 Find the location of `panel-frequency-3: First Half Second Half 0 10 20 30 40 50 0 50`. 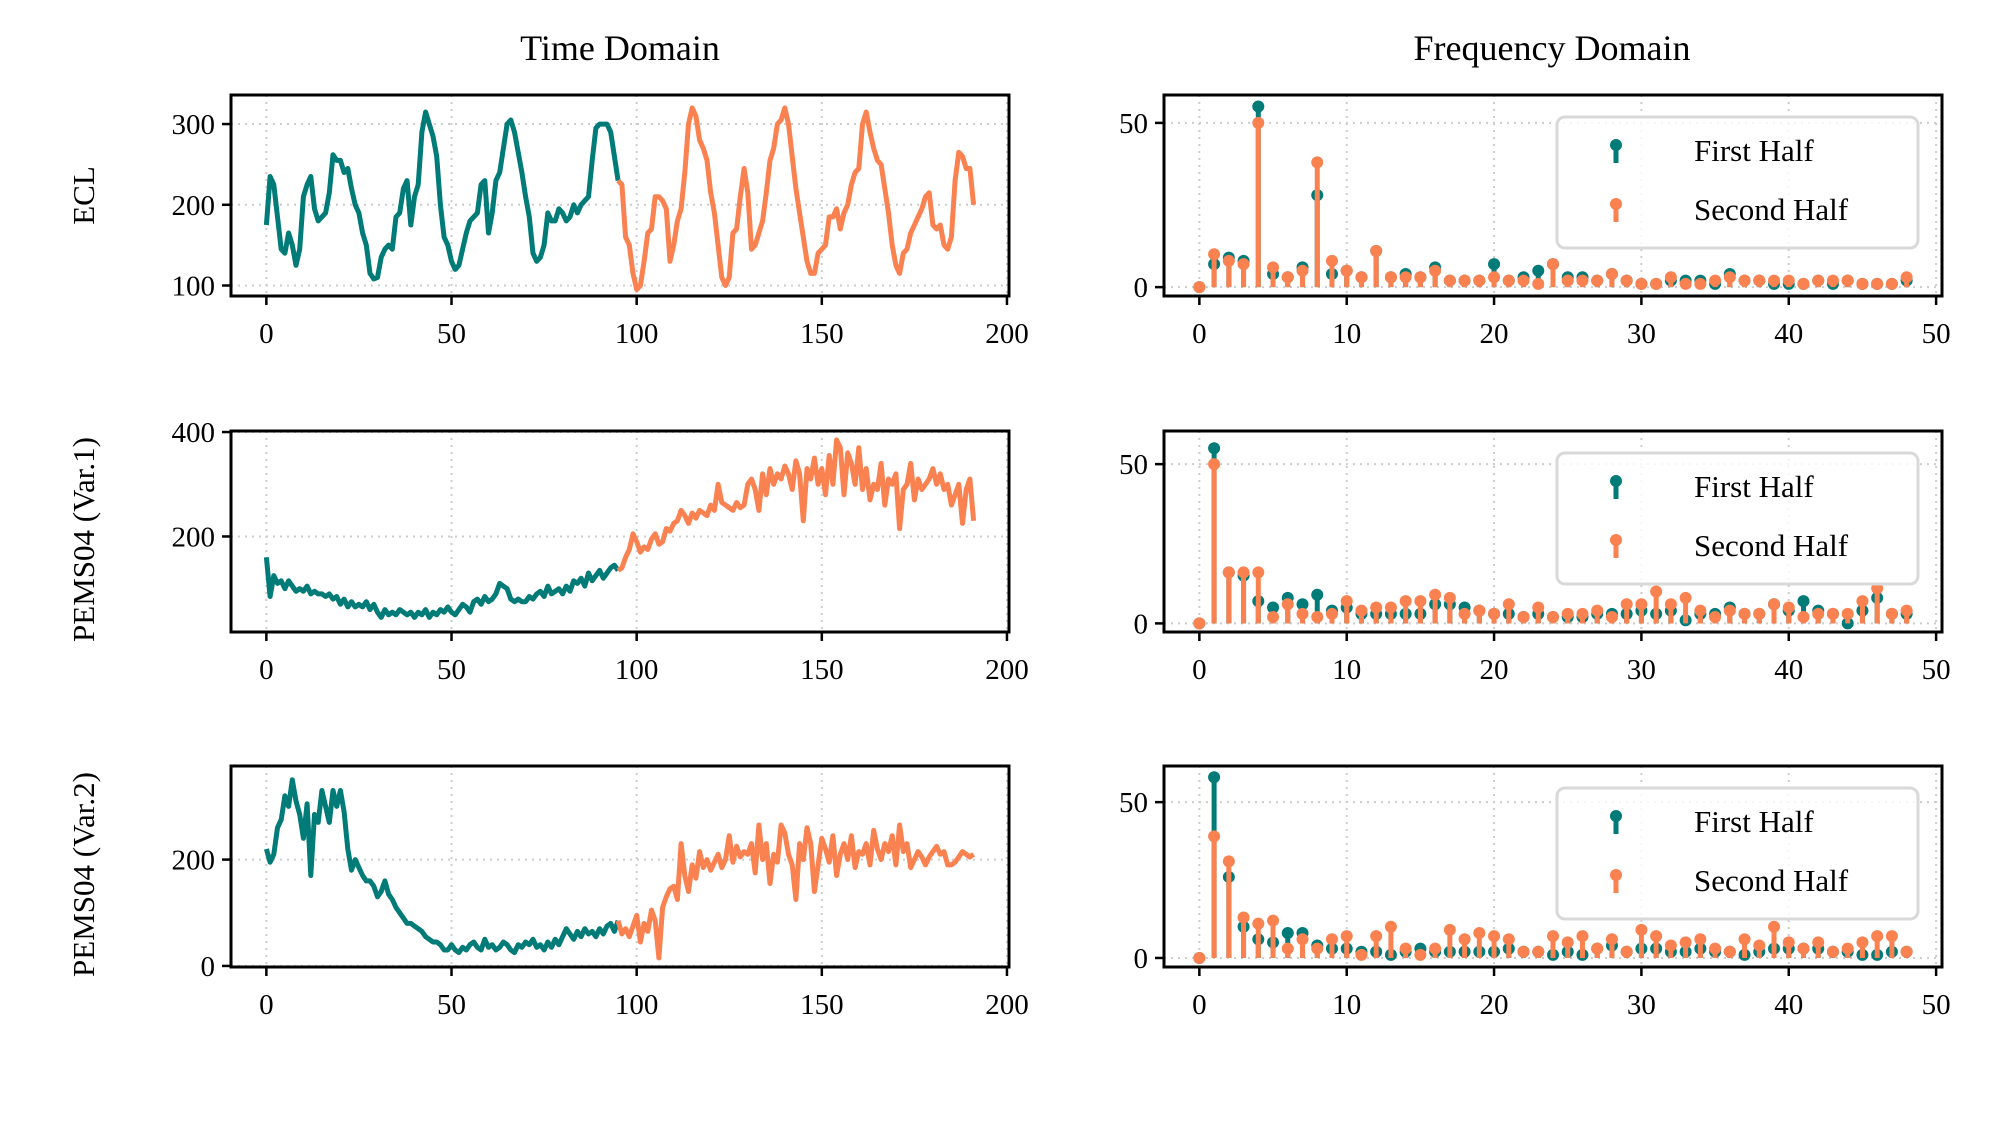

panel-frequency-3: First Half Second Half 0 10 20 30 40 50 0 50 is located at coordinates (1535, 892).